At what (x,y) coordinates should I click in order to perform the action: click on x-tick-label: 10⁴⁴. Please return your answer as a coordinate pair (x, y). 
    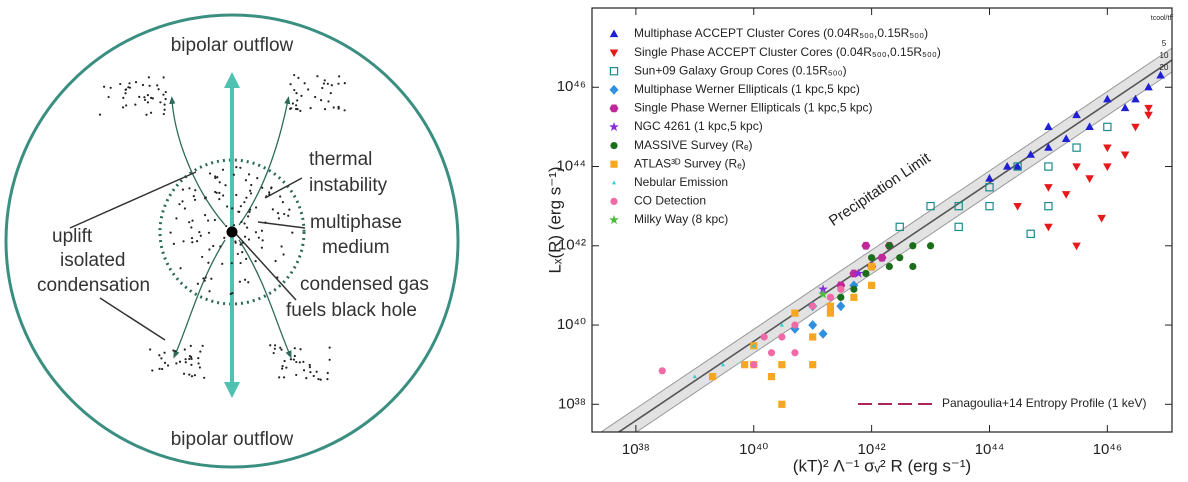
    Looking at the image, I should click on (990, 449).